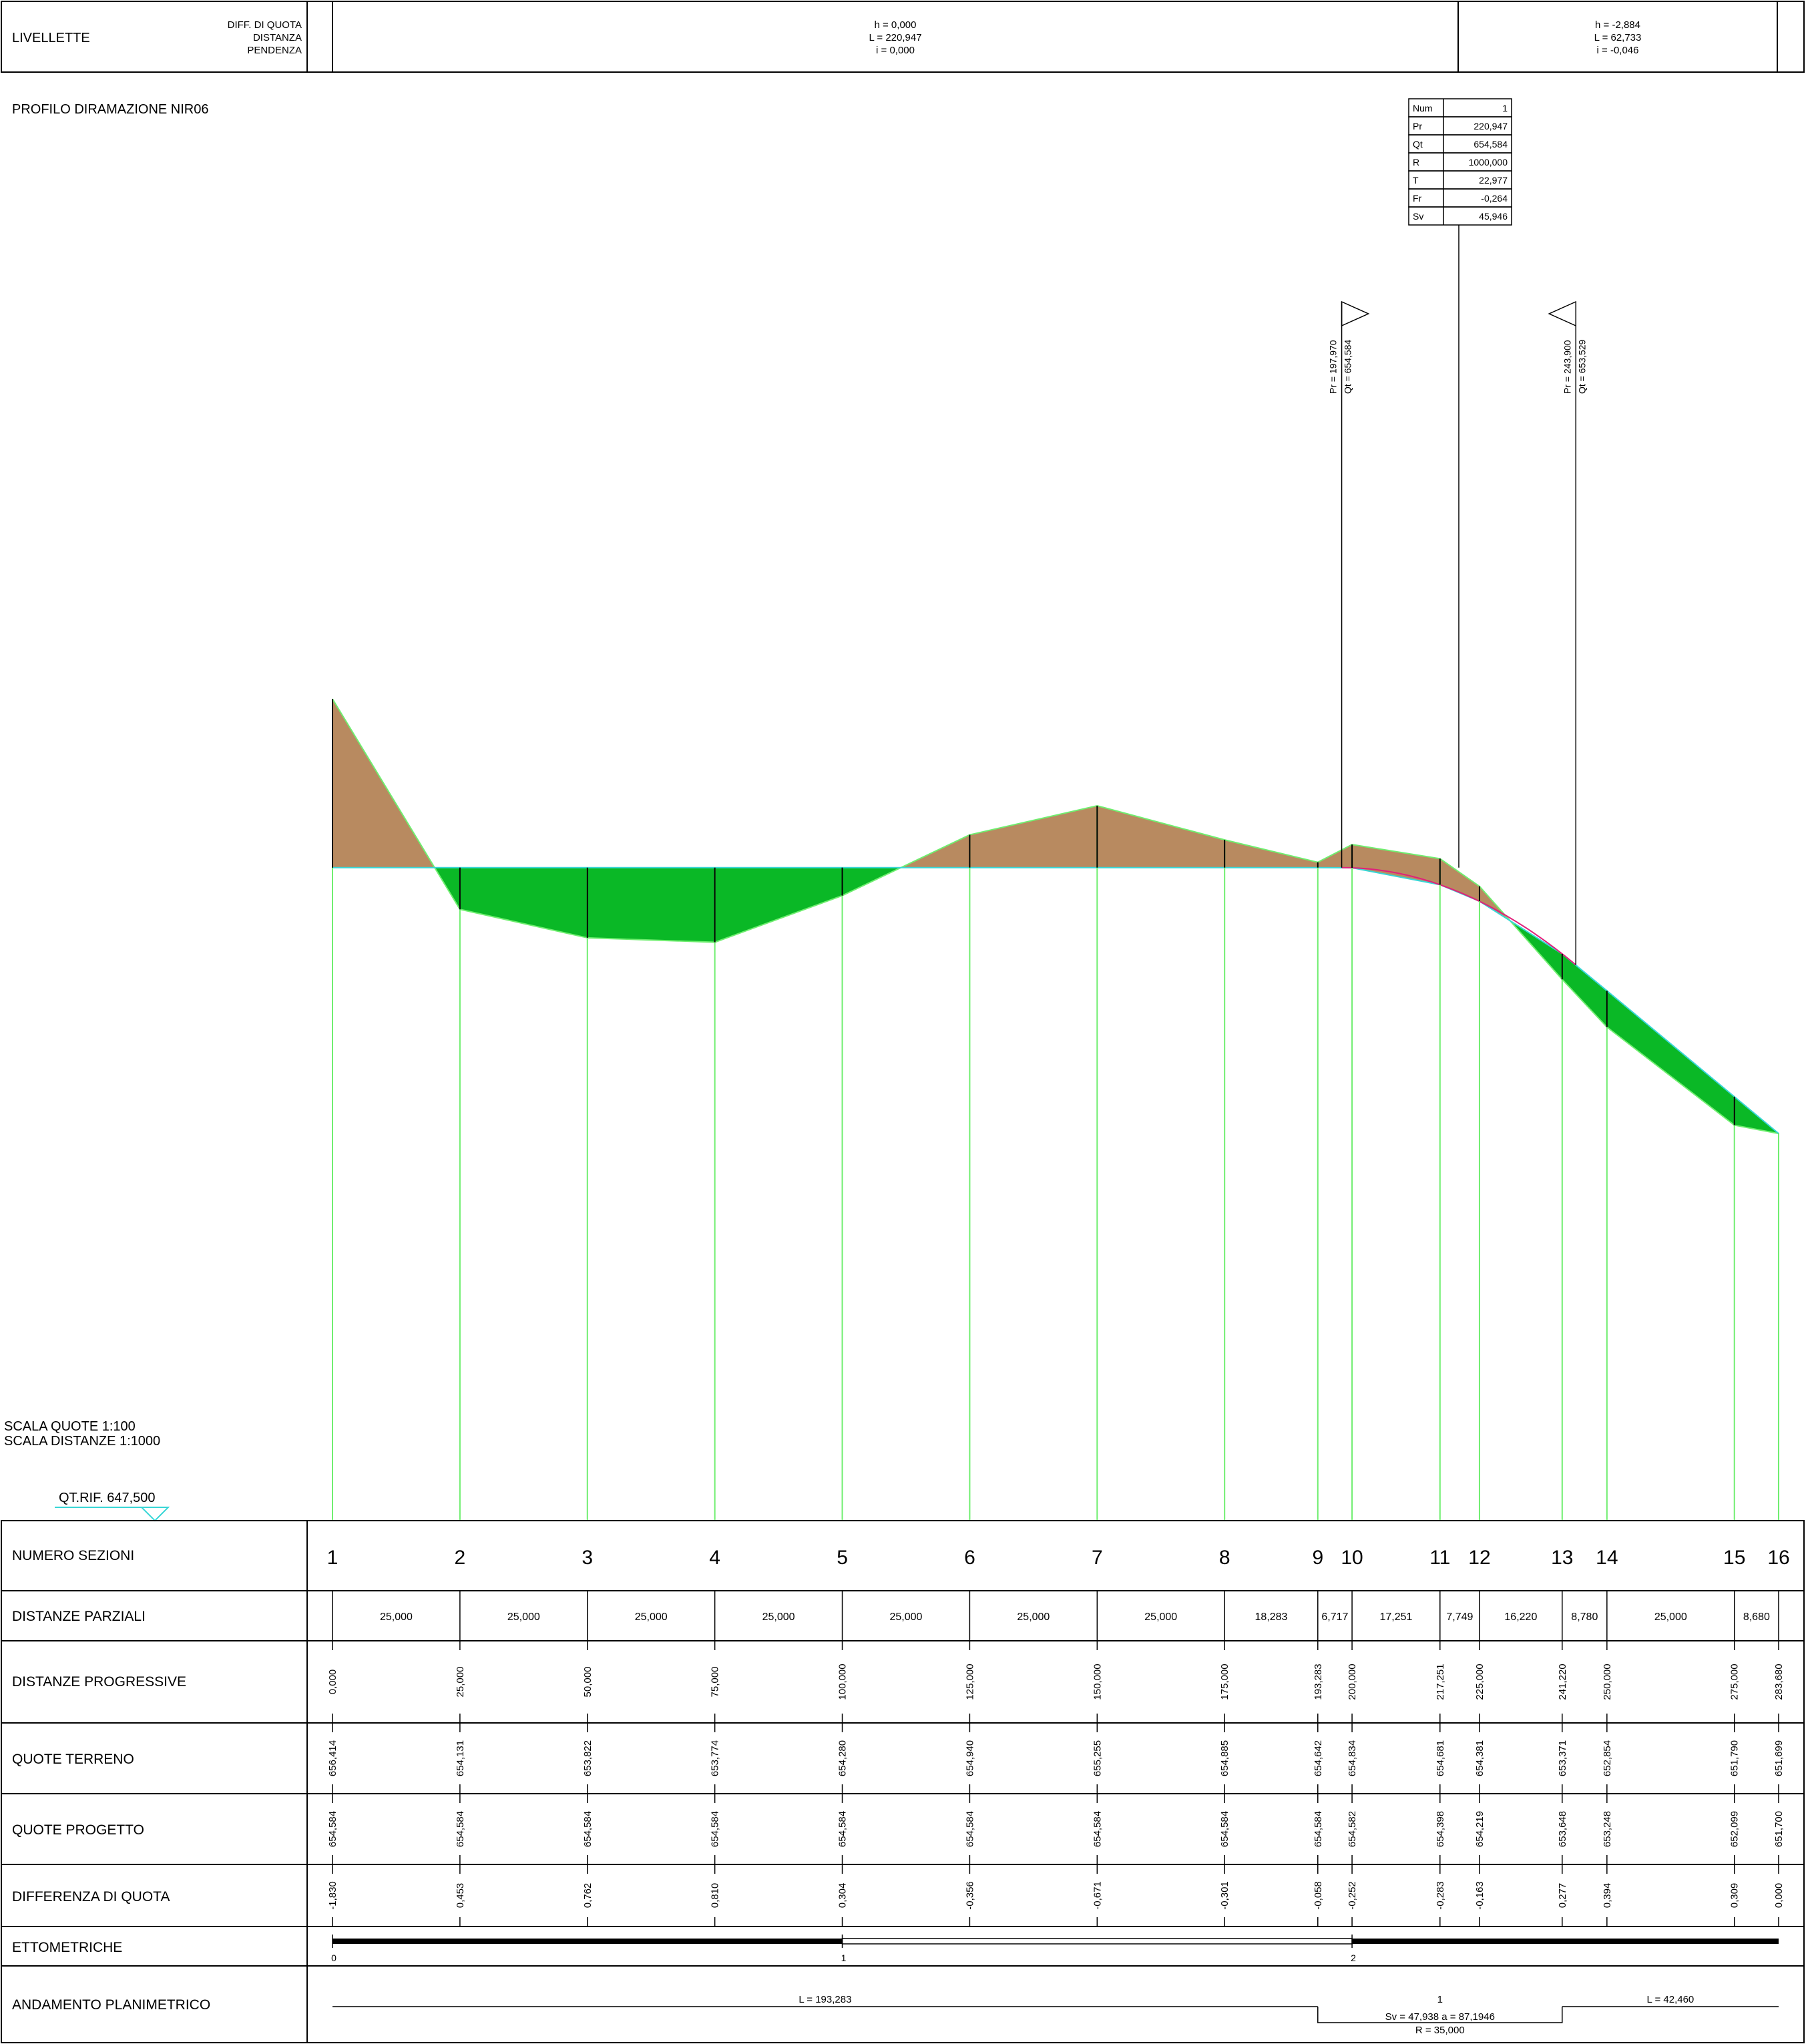  I want to click on page-title: PROFILO DIRAMAZIONE NIR06, so click(110, 109).